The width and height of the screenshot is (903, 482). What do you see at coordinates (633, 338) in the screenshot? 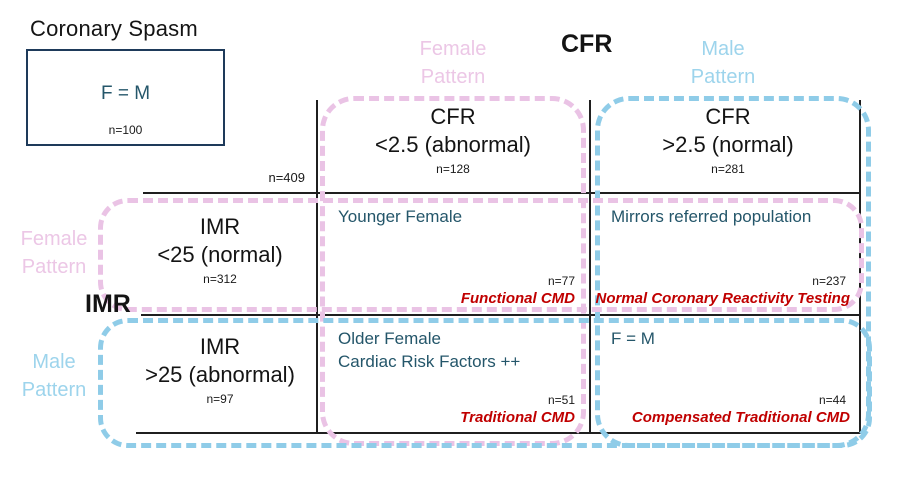
I see `cell-description: F = M` at bounding box center [633, 338].